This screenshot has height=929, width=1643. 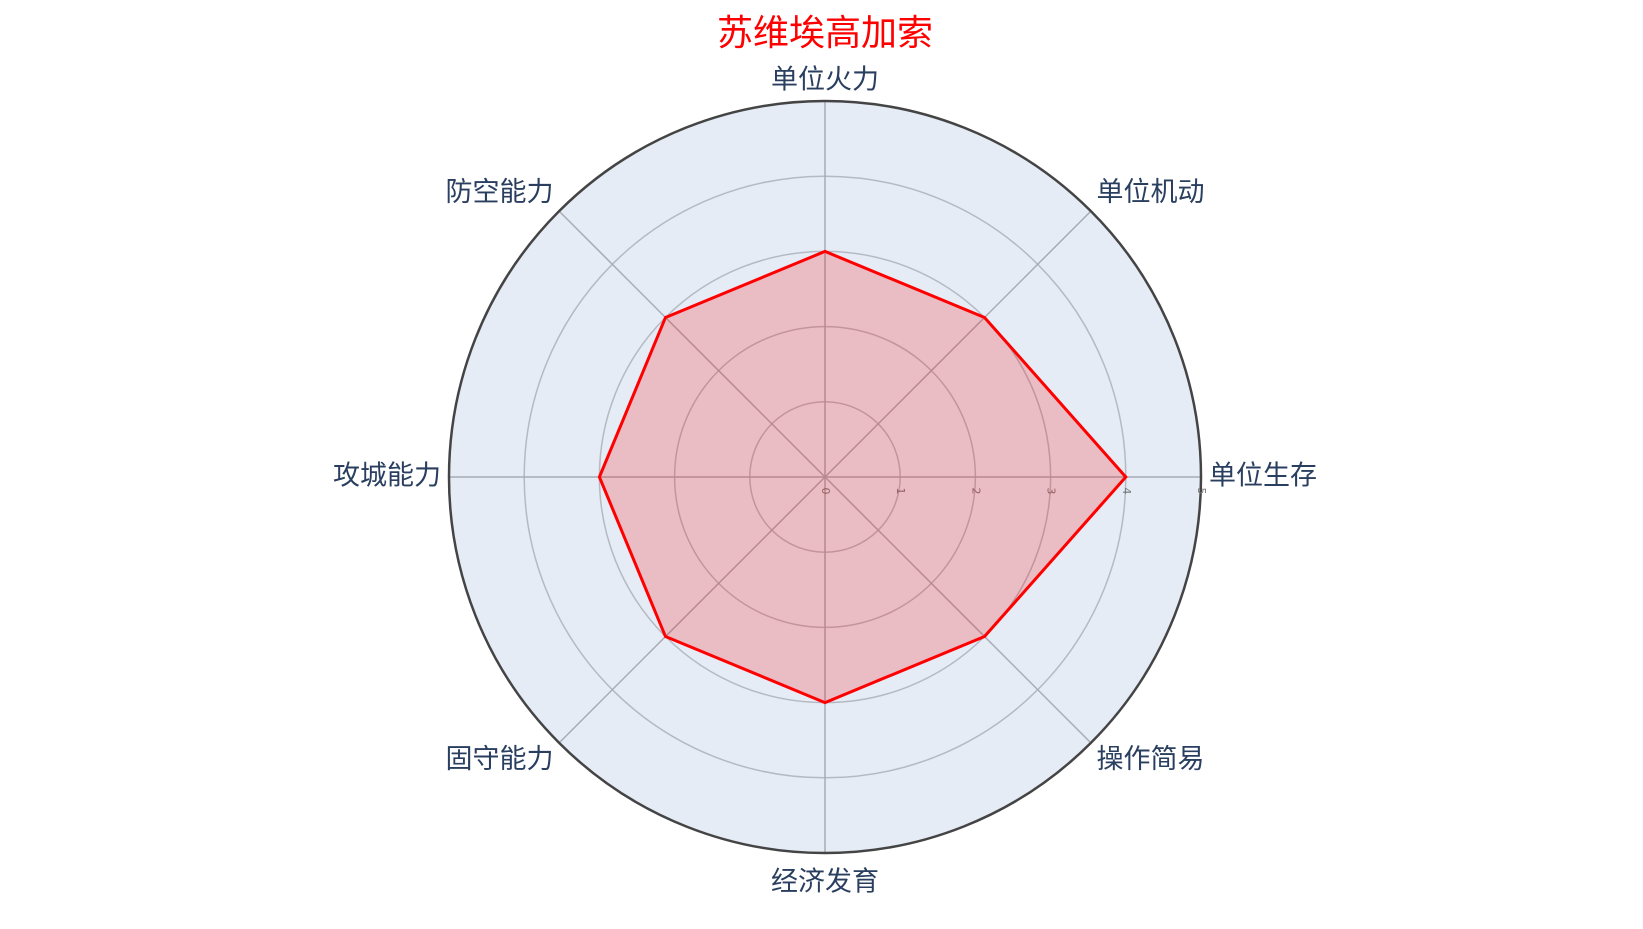 I want to click on category-label: 经济发育, so click(x=825, y=882).